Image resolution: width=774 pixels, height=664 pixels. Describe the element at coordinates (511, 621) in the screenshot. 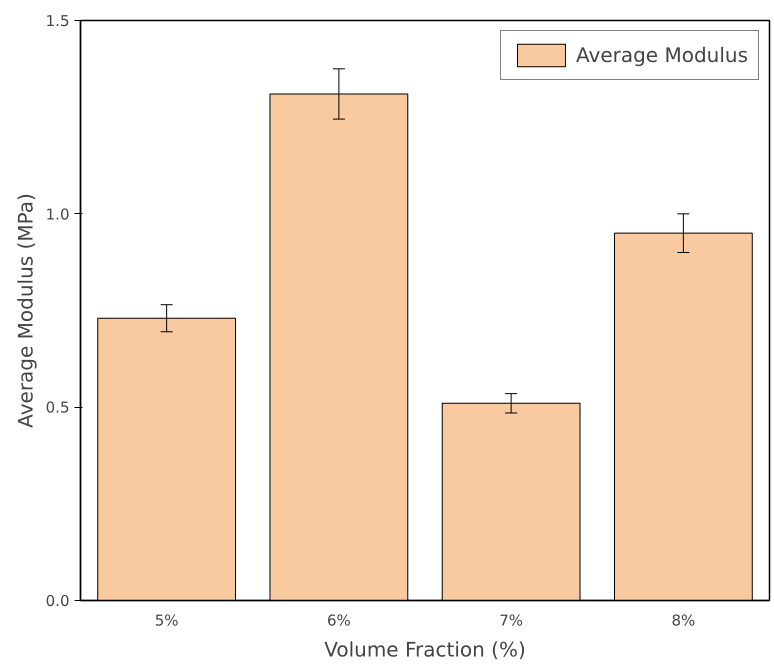

I see `x-tick-label: 7%` at that location.